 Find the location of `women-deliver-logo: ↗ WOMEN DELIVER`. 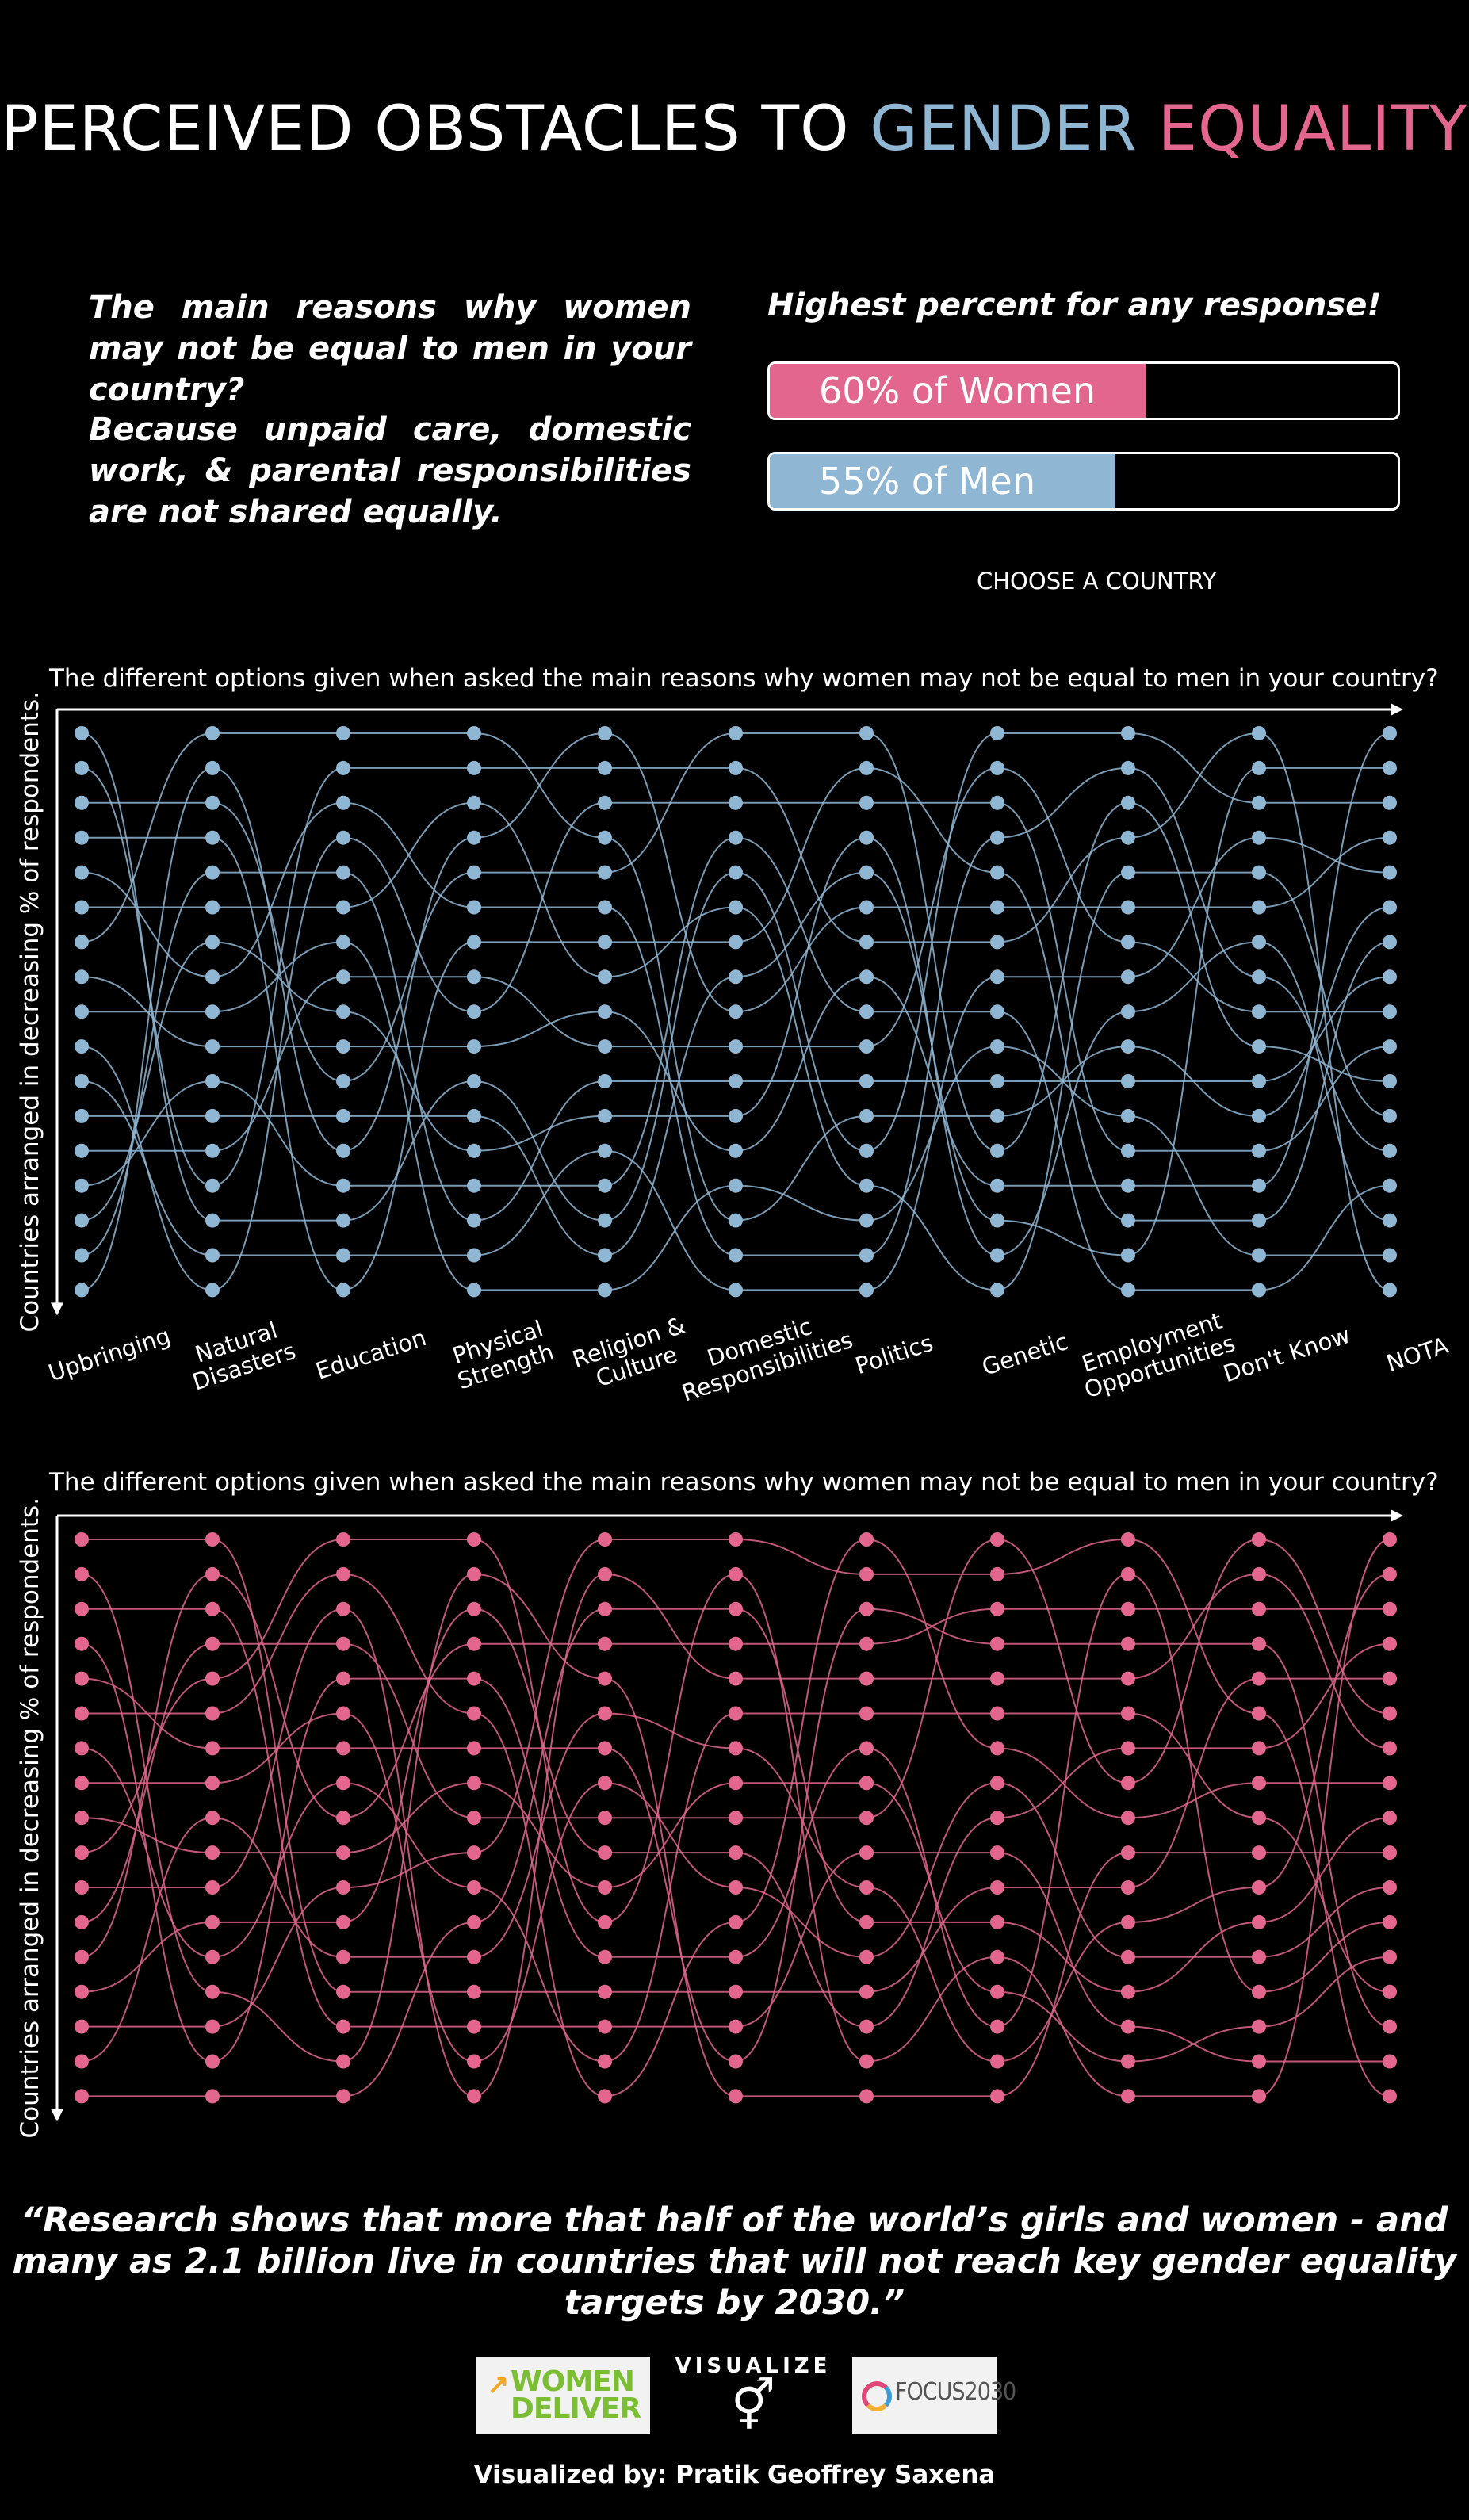

women-deliver-logo: ↗ WOMEN DELIVER is located at coordinates (563, 2395).